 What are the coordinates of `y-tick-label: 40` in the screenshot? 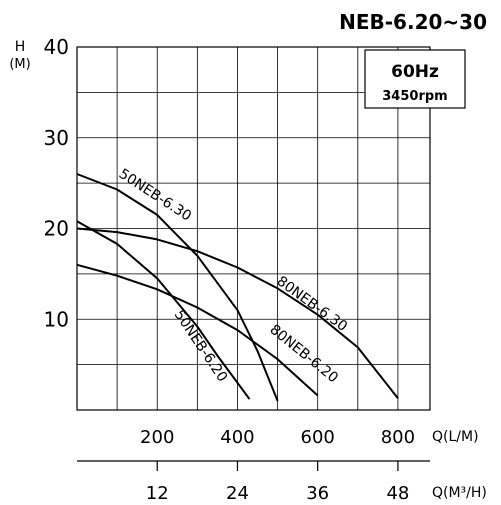 It's located at (56, 47).